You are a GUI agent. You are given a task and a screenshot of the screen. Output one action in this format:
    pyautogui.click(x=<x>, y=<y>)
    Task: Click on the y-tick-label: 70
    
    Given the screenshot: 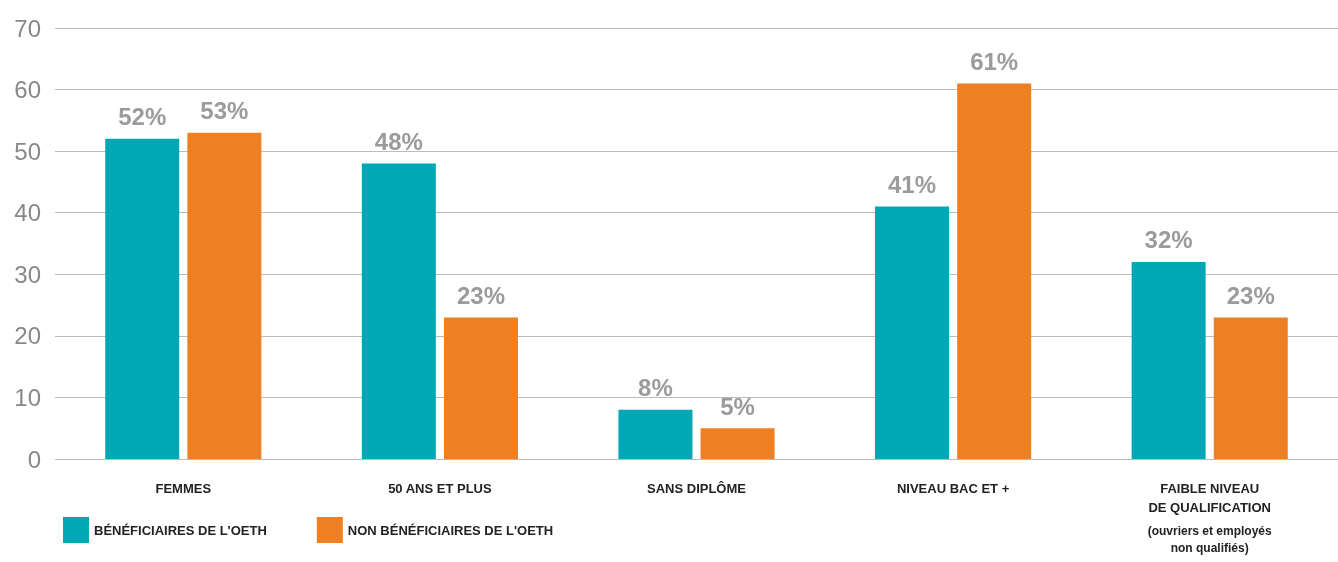 What is the action you would take?
    pyautogui.click(x=27, y=28)
    